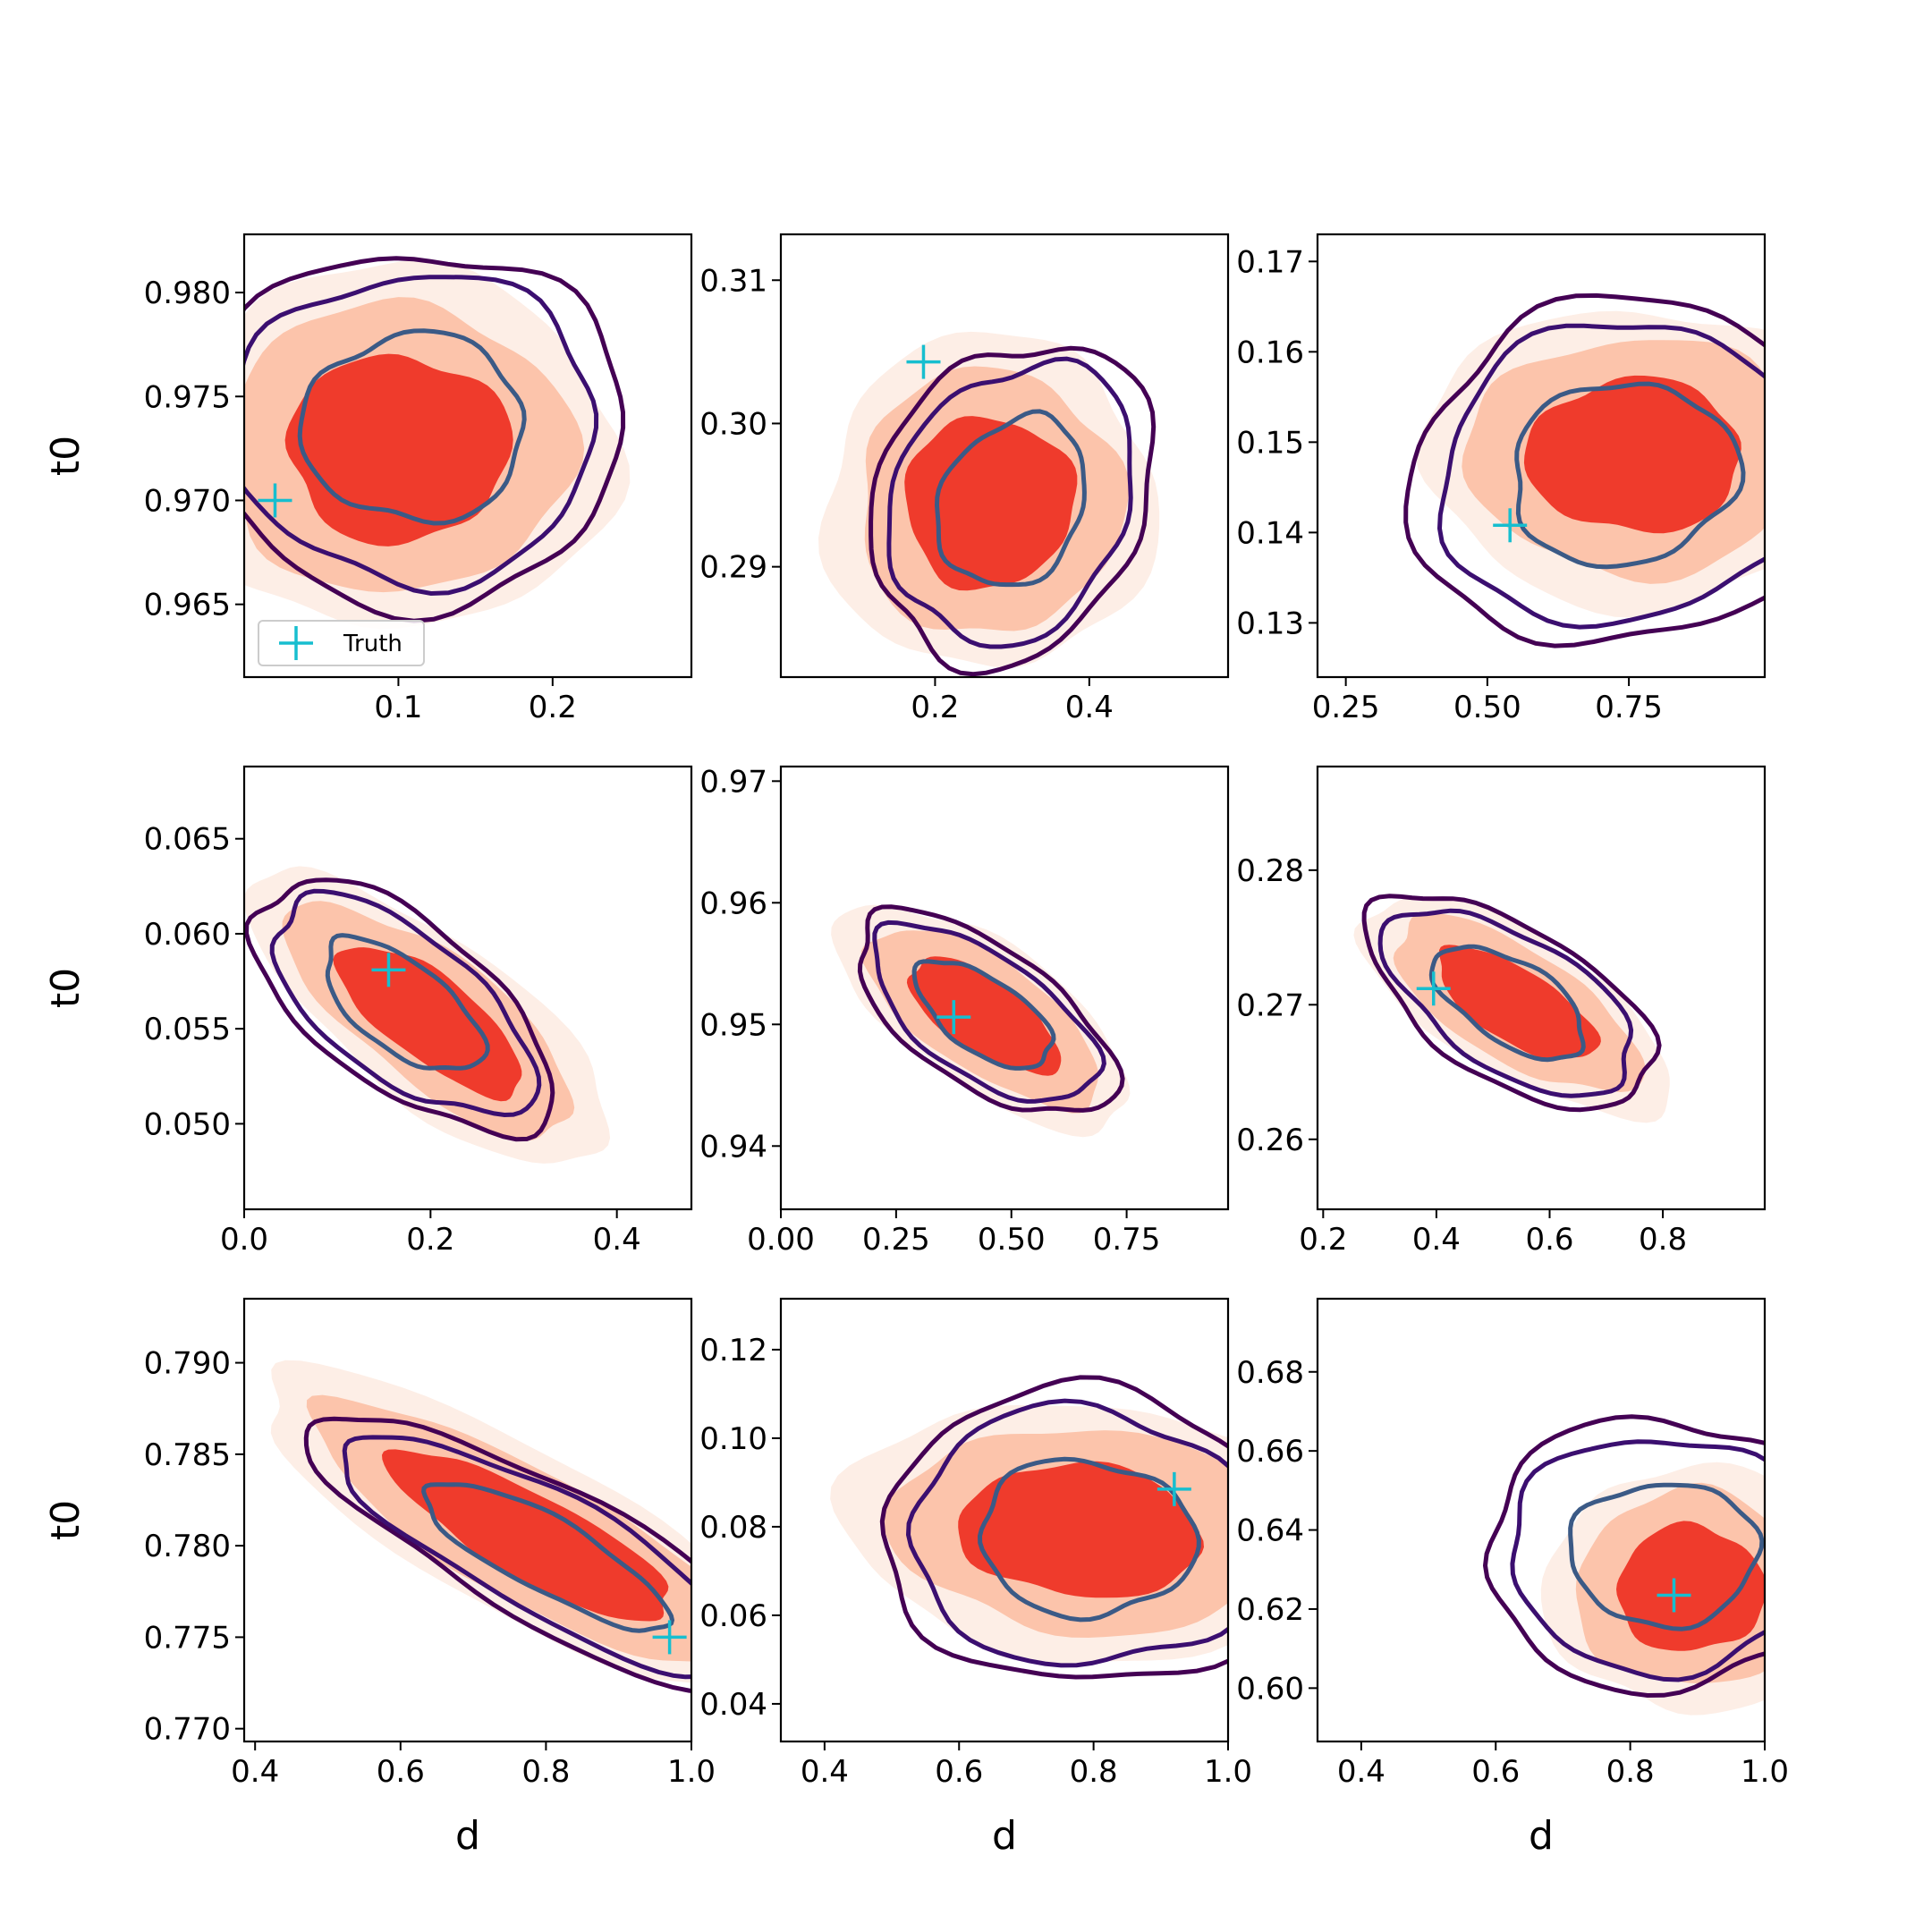  I want to click on subplot-6: 0.2 0.4 0.6 0.8 0.26 0.27 0.28, so click(1501, 1011).